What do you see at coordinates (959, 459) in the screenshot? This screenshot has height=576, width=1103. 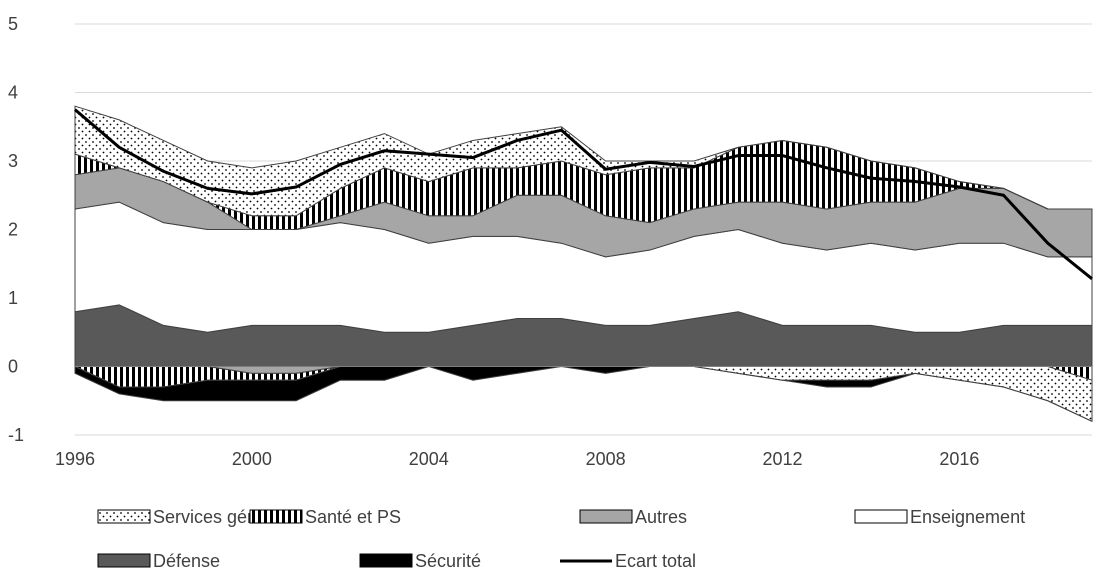 I see `x-tick-label: 2016` at bounding box center [959, 459].